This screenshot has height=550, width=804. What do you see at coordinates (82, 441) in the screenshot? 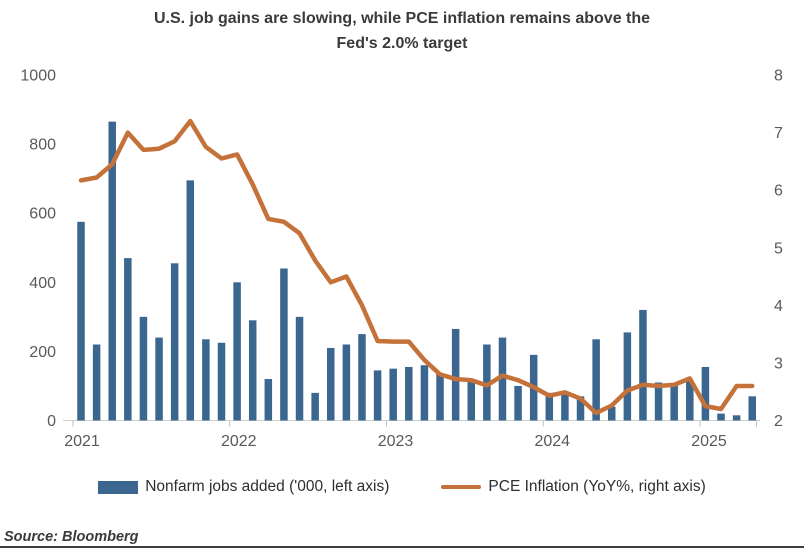
I see `x-axis-tick-label: 2021` at bounding box center [82, 441].